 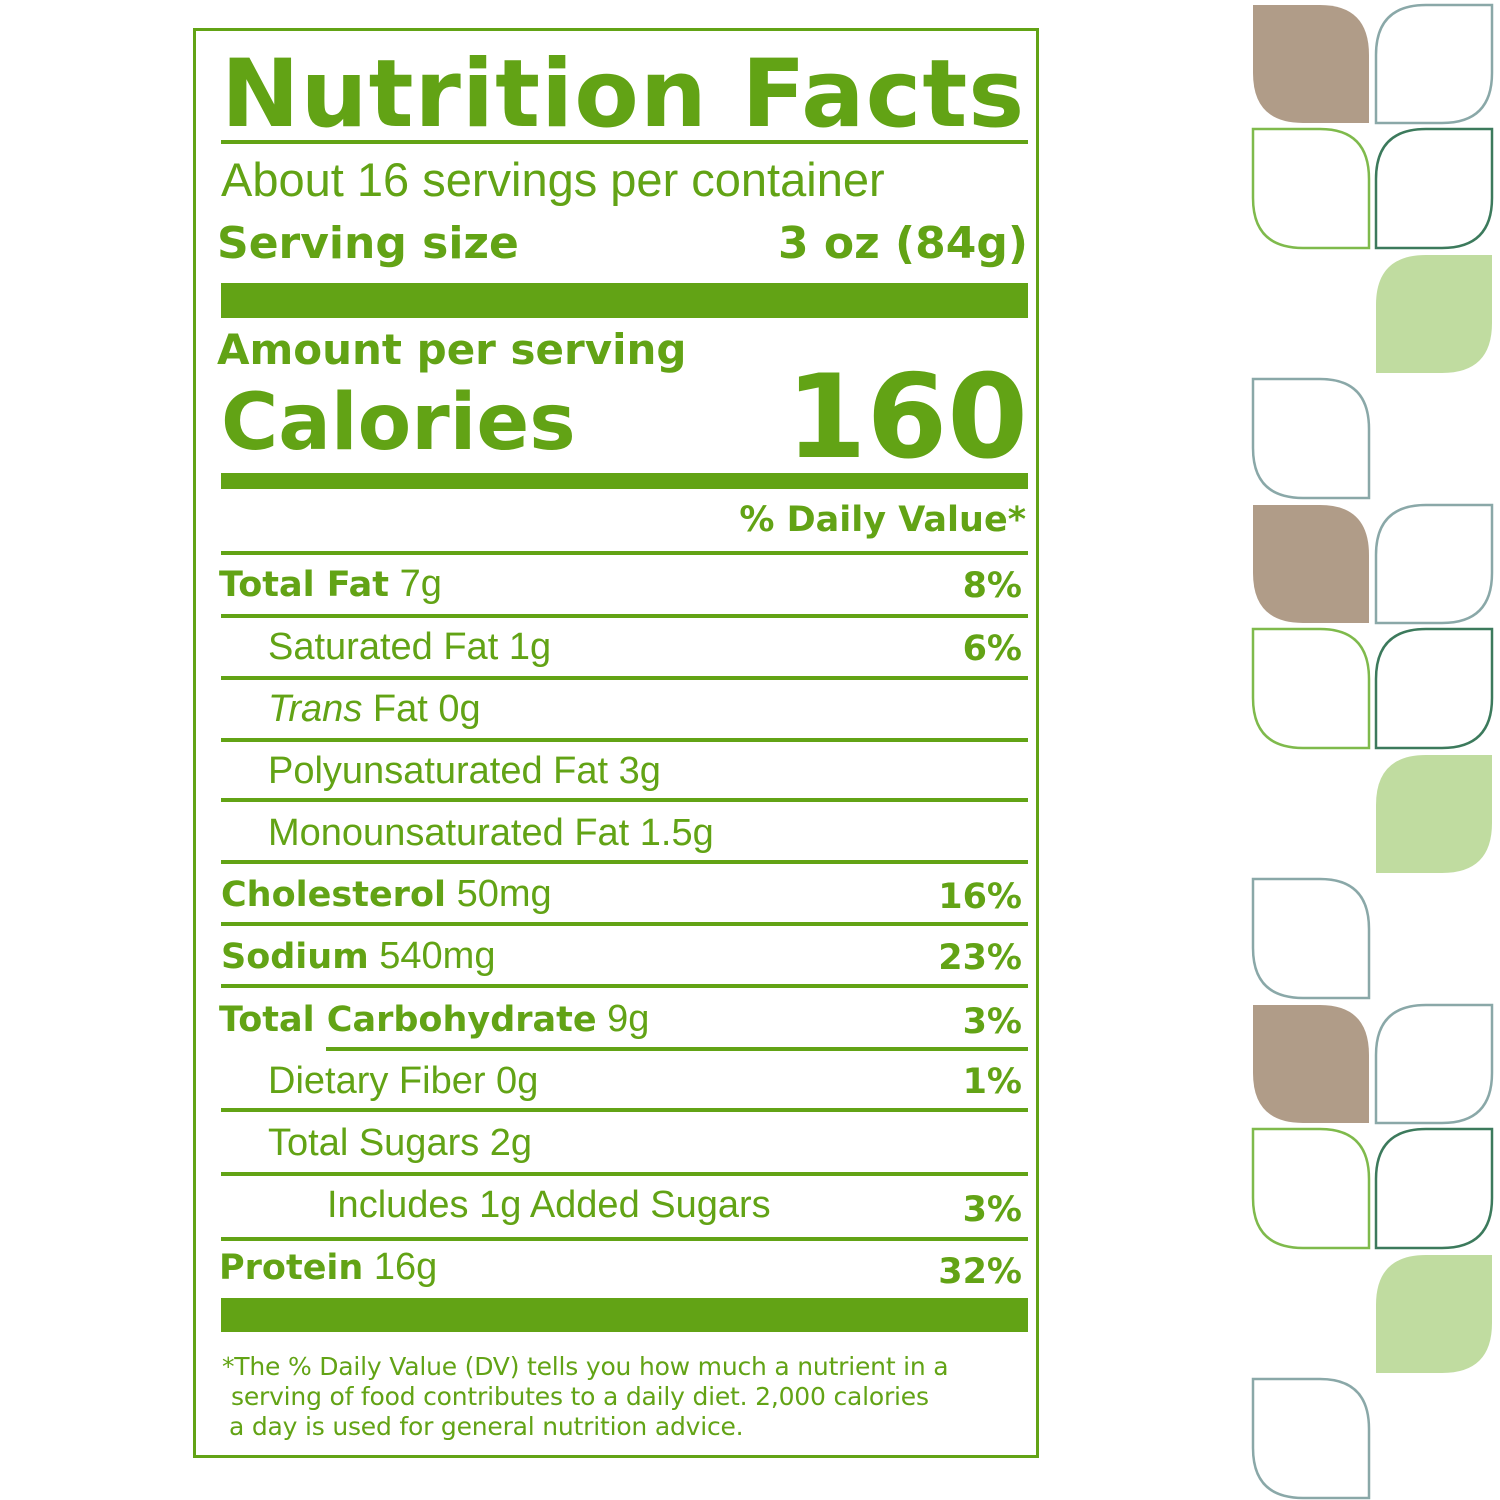 What do you see at coordinates (882, 520) in the screenshot?
I see `daily-value-header: % Daily Value*` at bounding box center [882, 520].